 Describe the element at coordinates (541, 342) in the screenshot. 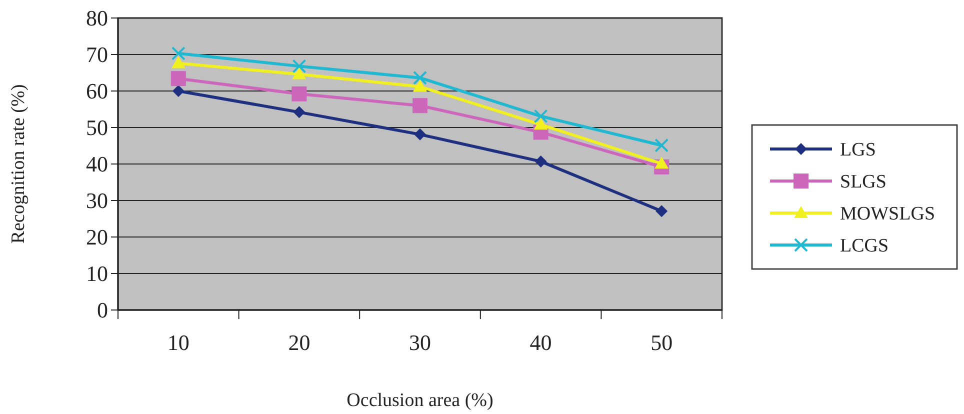

I see `x-tick-label: 40` at that location.